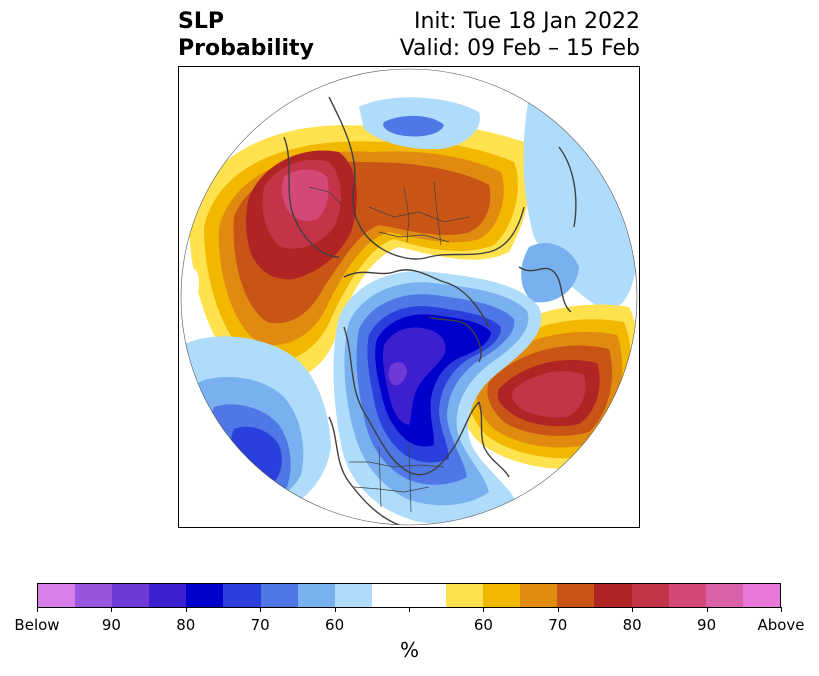 The image size is (819, 676). I want to click on anomaly-above-pacific-peak, so click(548, 394).